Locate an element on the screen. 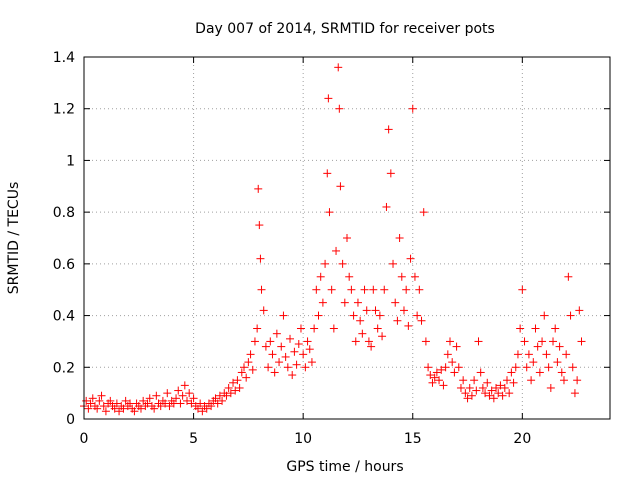  y-tick-label: 0.4 is located at coordinates (64, 317).